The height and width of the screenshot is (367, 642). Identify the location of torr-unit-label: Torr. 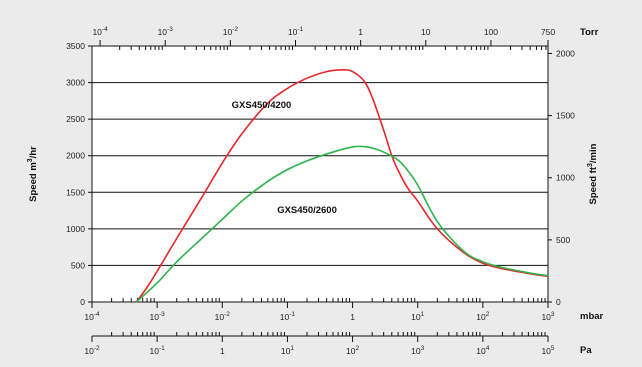
(589, 32).